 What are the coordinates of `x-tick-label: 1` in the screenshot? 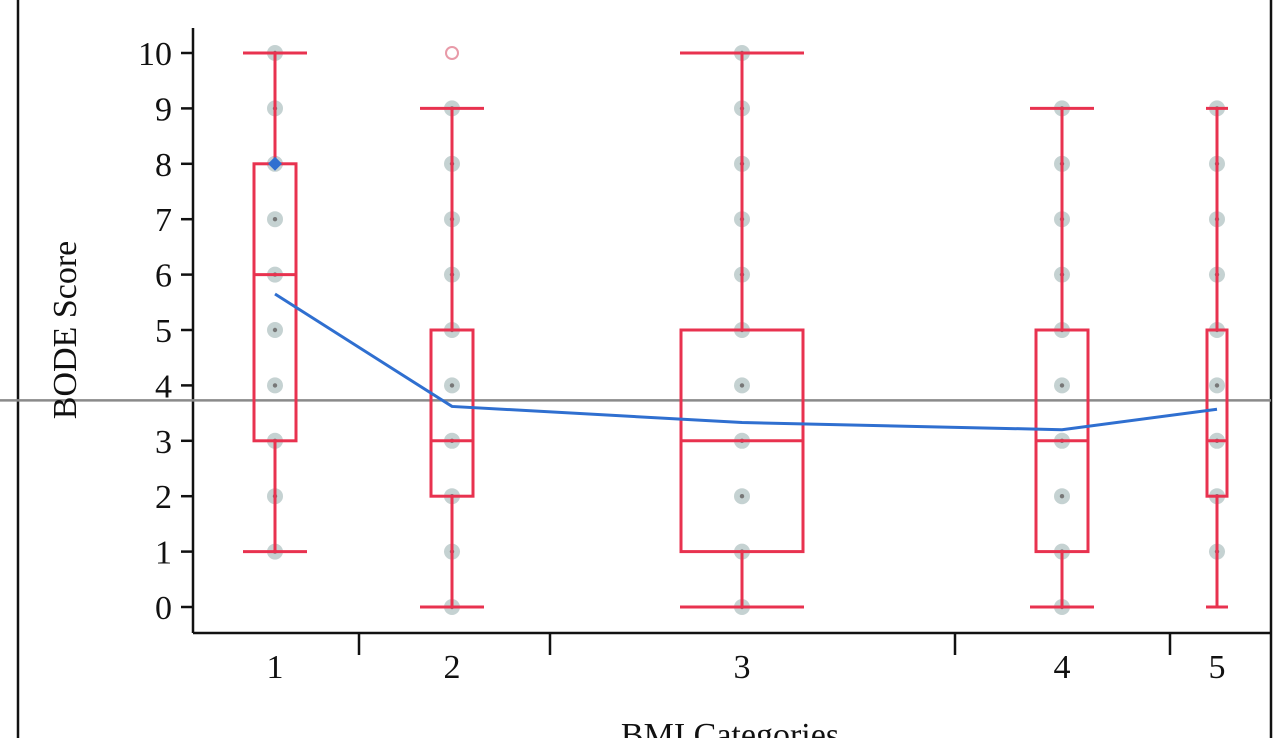 It's located at (275, 667).